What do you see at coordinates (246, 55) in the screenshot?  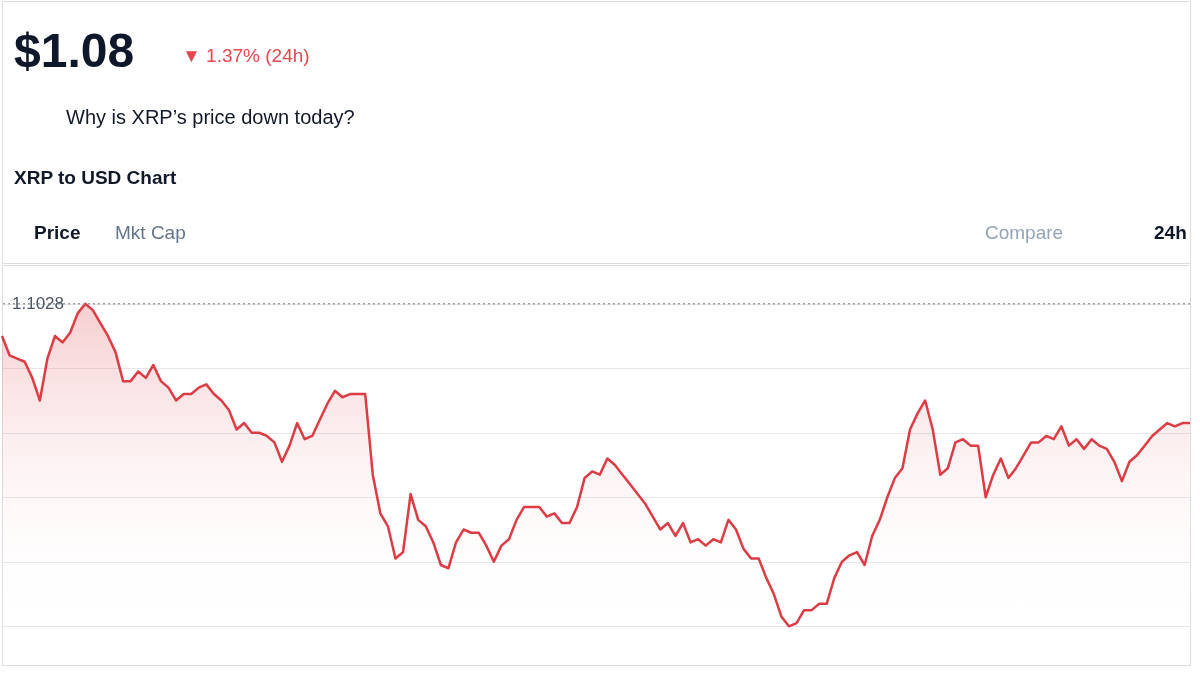 I see `text: ▼ 1.37% (24h)` at bounding box center [246, 55].